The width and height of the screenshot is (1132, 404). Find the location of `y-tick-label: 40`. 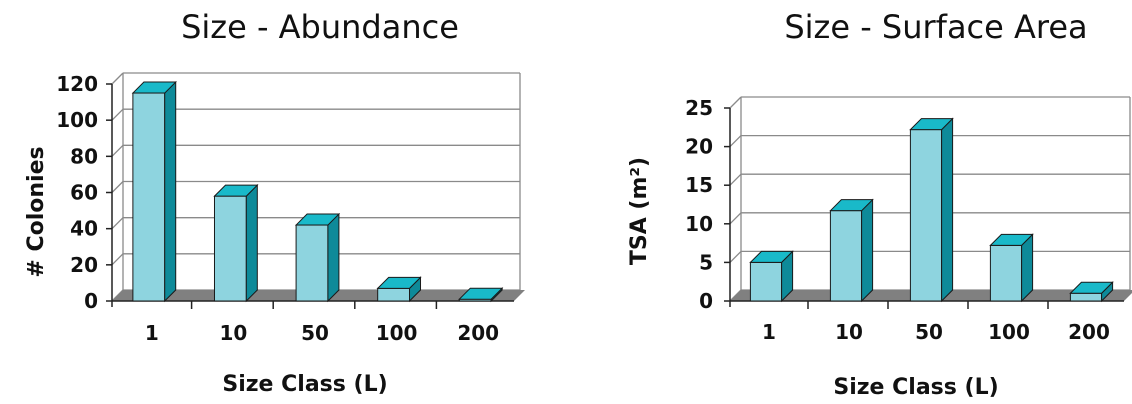

y-tick-label: 40 is located at coordinates (84, 229).